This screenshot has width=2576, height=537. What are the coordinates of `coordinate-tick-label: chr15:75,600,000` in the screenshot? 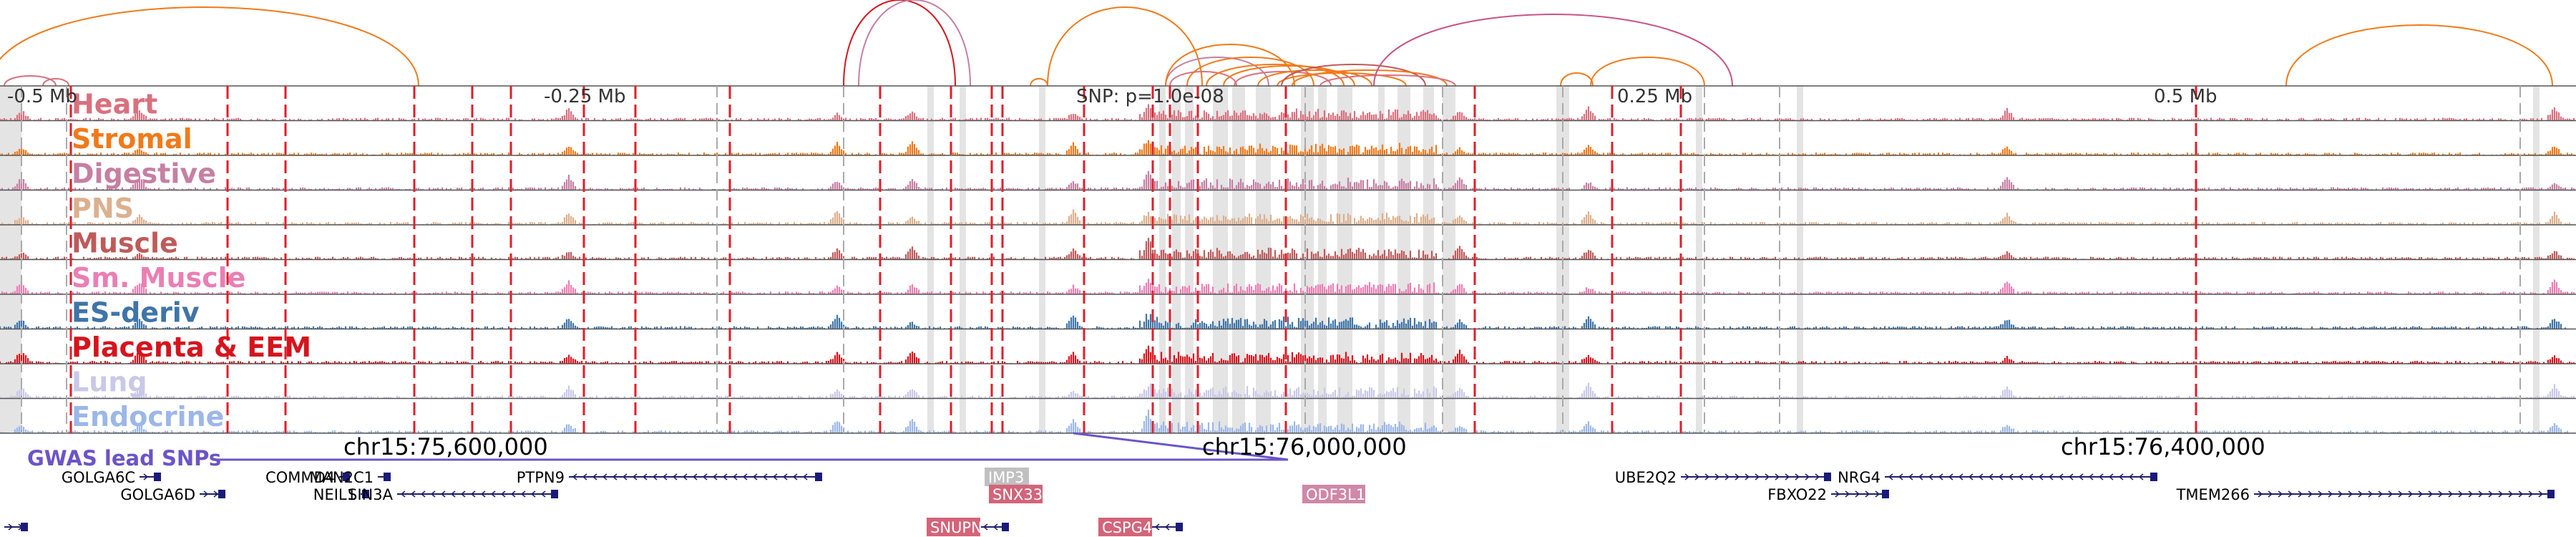 It's located at (445, 446).